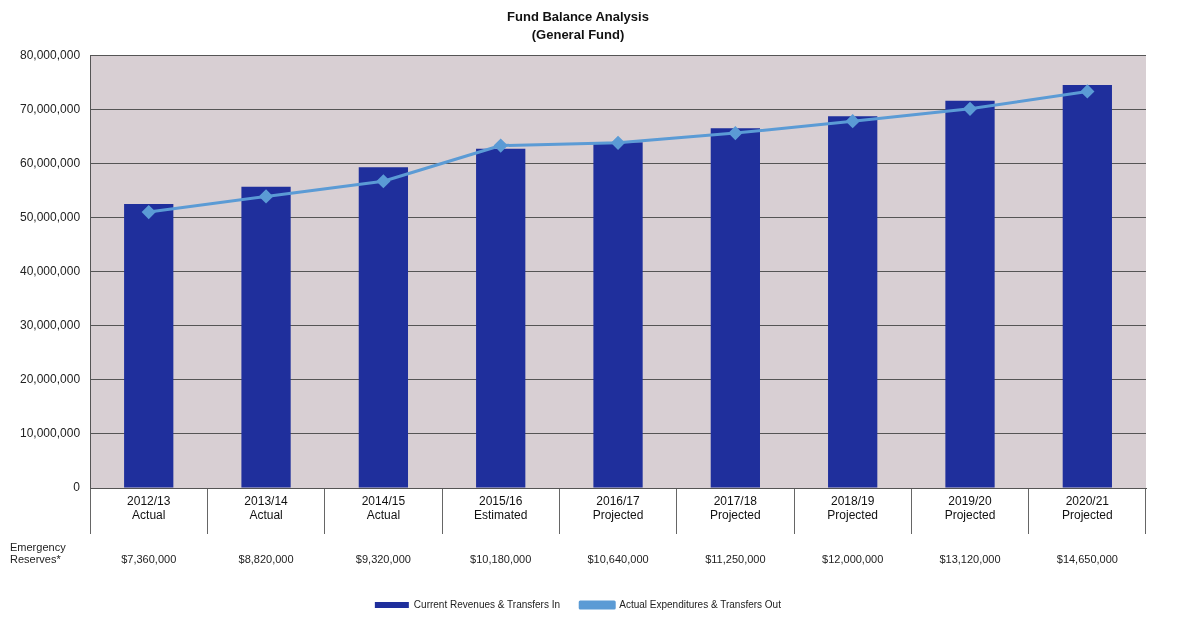 The width and height of the screenshot is (1186, 620). What do you see at coordinates (50, 54) in the screenshot?
I see `y-tick-label: 80,000,000` at bounding box center [50, 54].